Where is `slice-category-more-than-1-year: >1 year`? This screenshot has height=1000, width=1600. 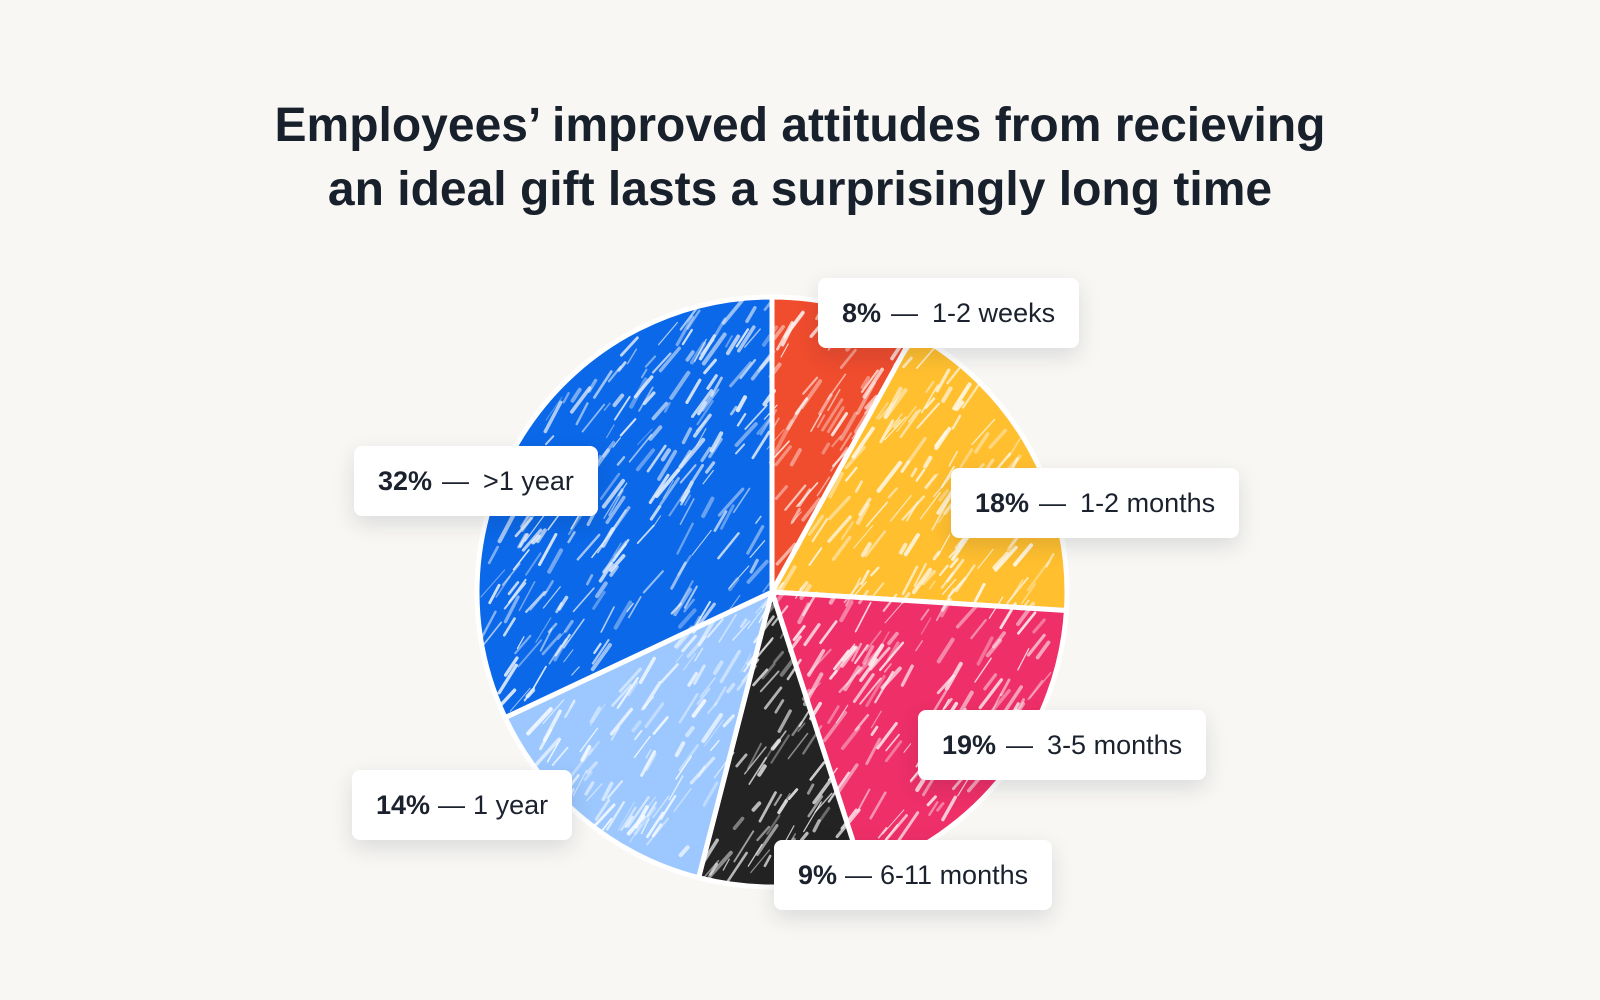 slice-category-more-than-1-year: >1 year is located at coordinates (528, 480).